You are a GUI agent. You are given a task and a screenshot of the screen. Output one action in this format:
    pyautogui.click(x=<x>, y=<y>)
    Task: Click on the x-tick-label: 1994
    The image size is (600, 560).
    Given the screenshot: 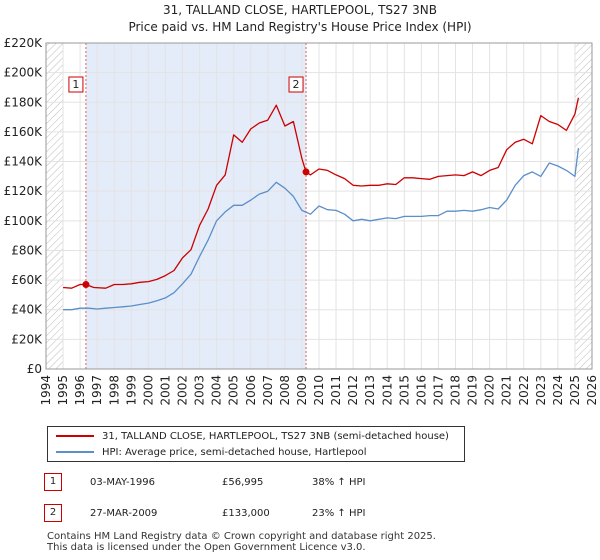 What is the action you would take?
    pyautogui.click(x=46, y=390)
    